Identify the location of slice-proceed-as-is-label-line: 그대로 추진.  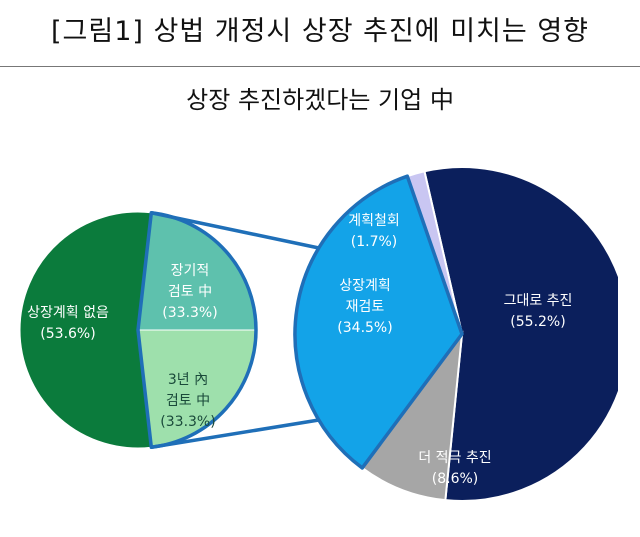
(538, 301).